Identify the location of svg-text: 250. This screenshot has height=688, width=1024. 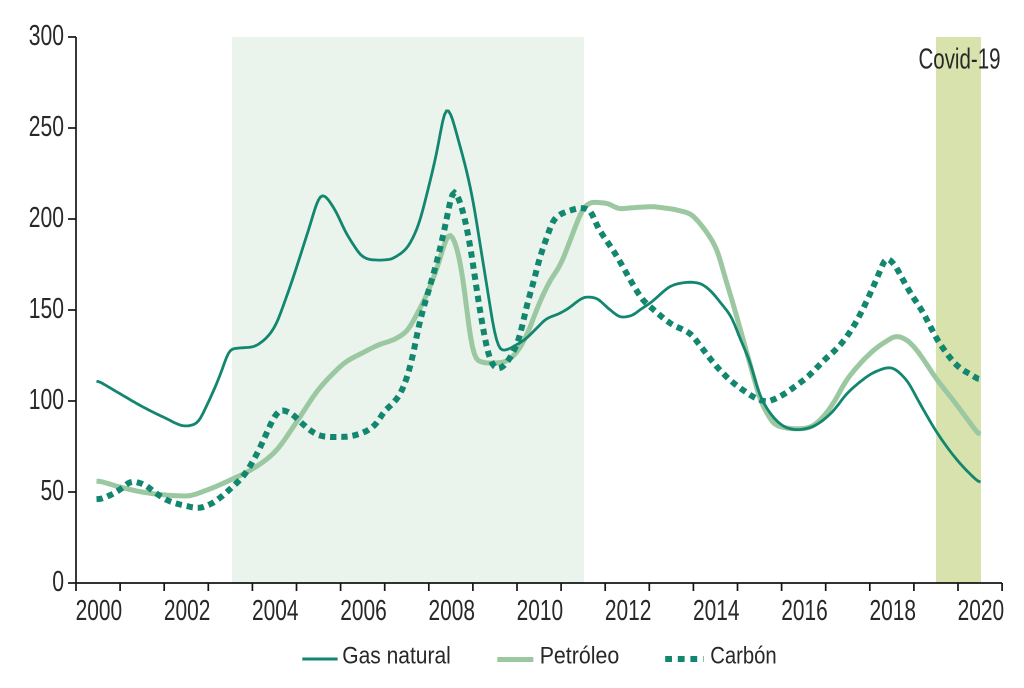
(46, 127).